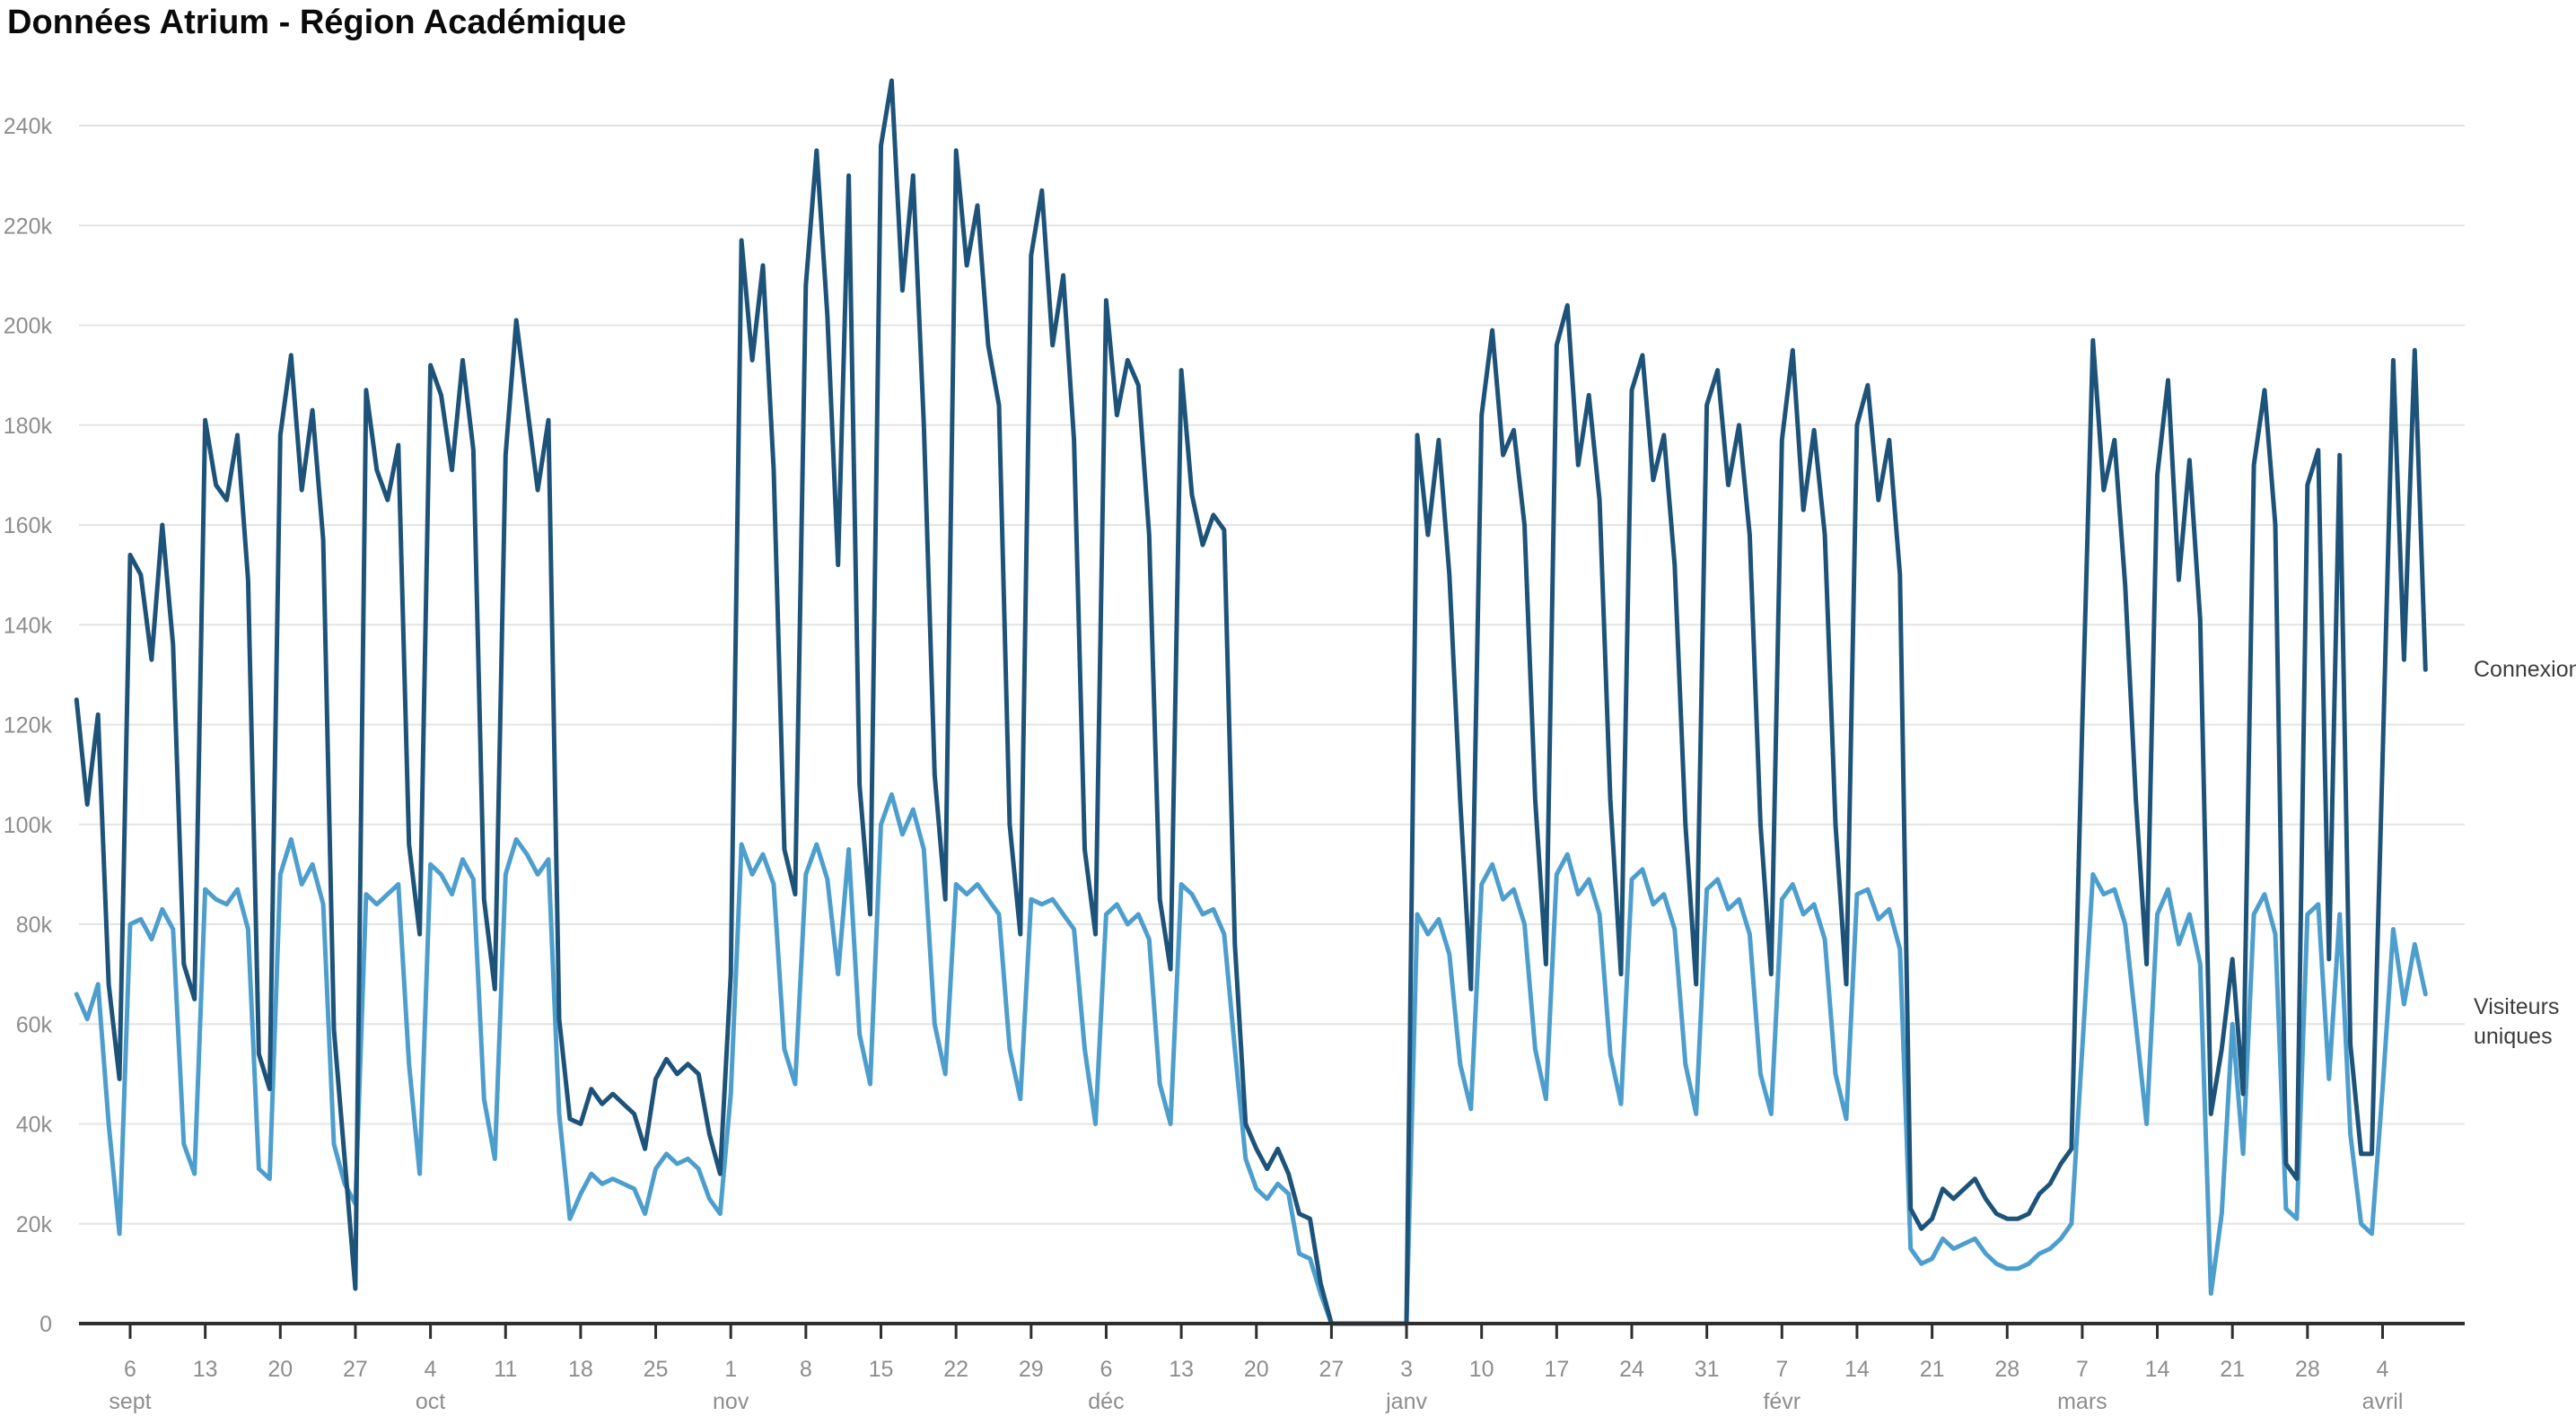 Image resolution: width=2576 pixels, height=1416 pixels. What do you see at coordinates (34, 1024) in the screenshot?
I see `y-axis-tick-label: 60k` at bounding box center [34, 1024].